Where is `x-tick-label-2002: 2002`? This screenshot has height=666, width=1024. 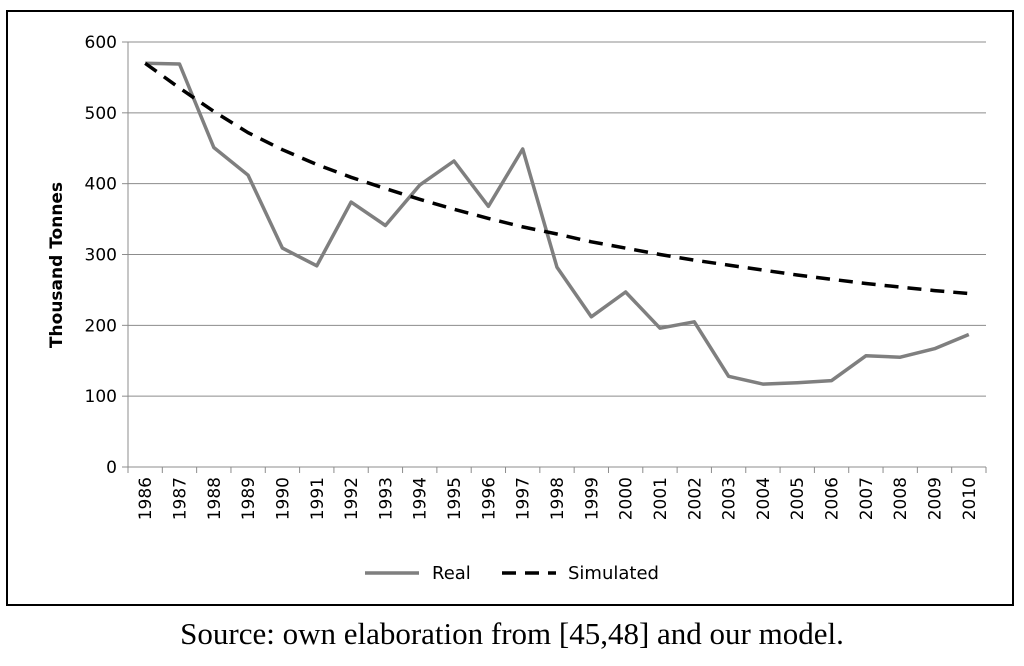 x-tick-label-2002: 2002 is located at coordinates (695, 498).